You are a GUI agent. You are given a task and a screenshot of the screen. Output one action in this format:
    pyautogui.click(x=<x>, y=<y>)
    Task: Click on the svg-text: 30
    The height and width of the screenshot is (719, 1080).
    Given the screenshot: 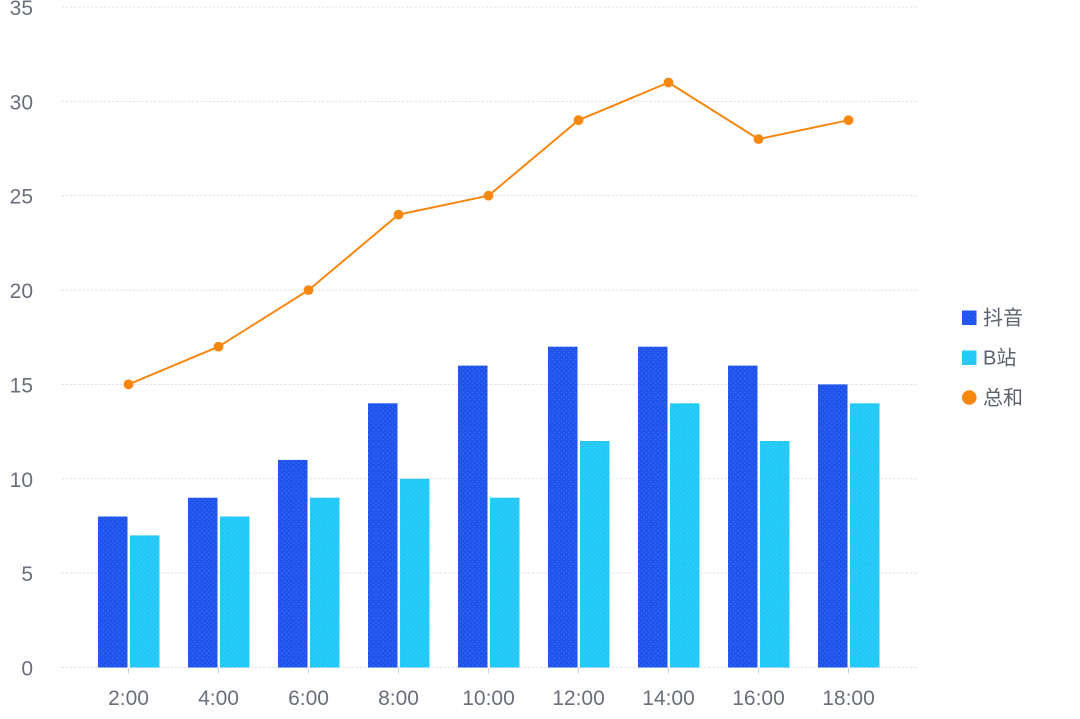 What is the action you would take?
    pyautogui.click(x=21, y=102)
    